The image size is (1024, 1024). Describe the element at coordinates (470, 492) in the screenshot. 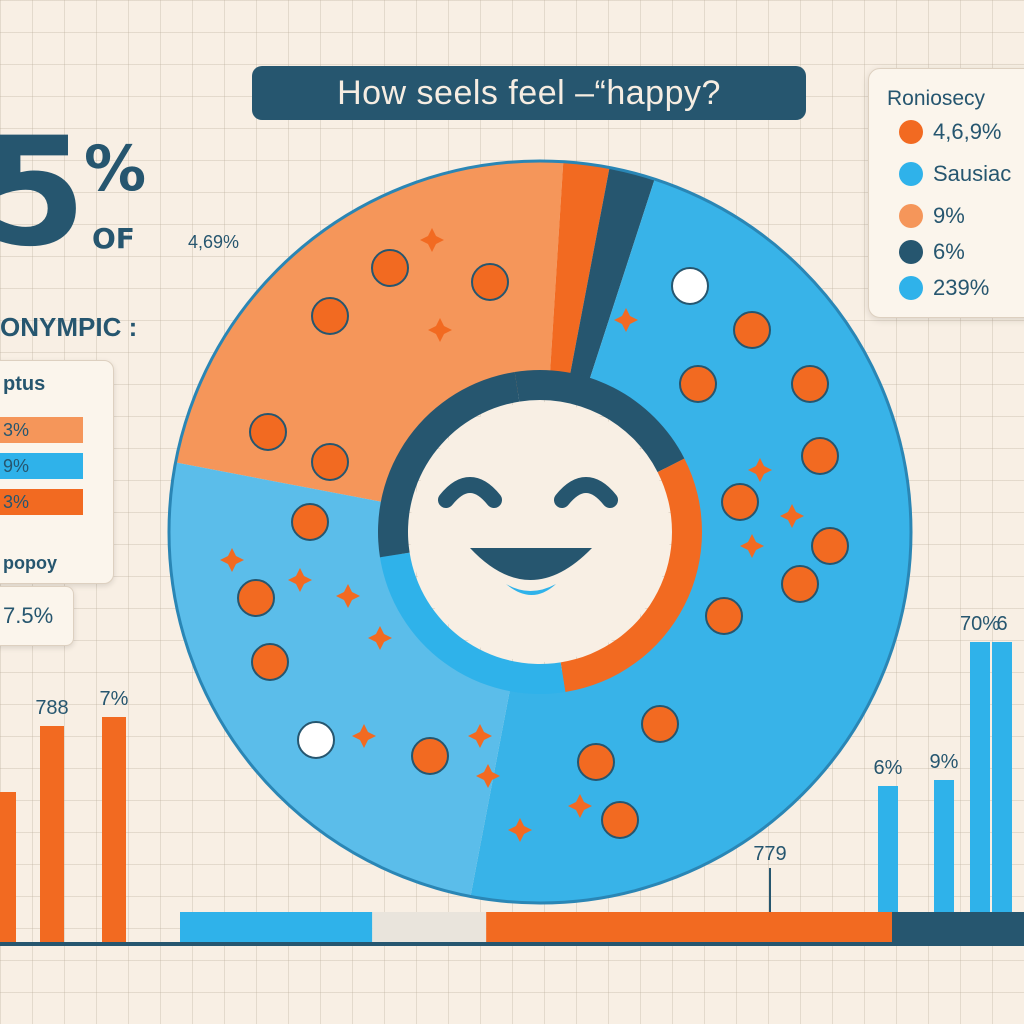

I see `left-eye-icon` at that location.